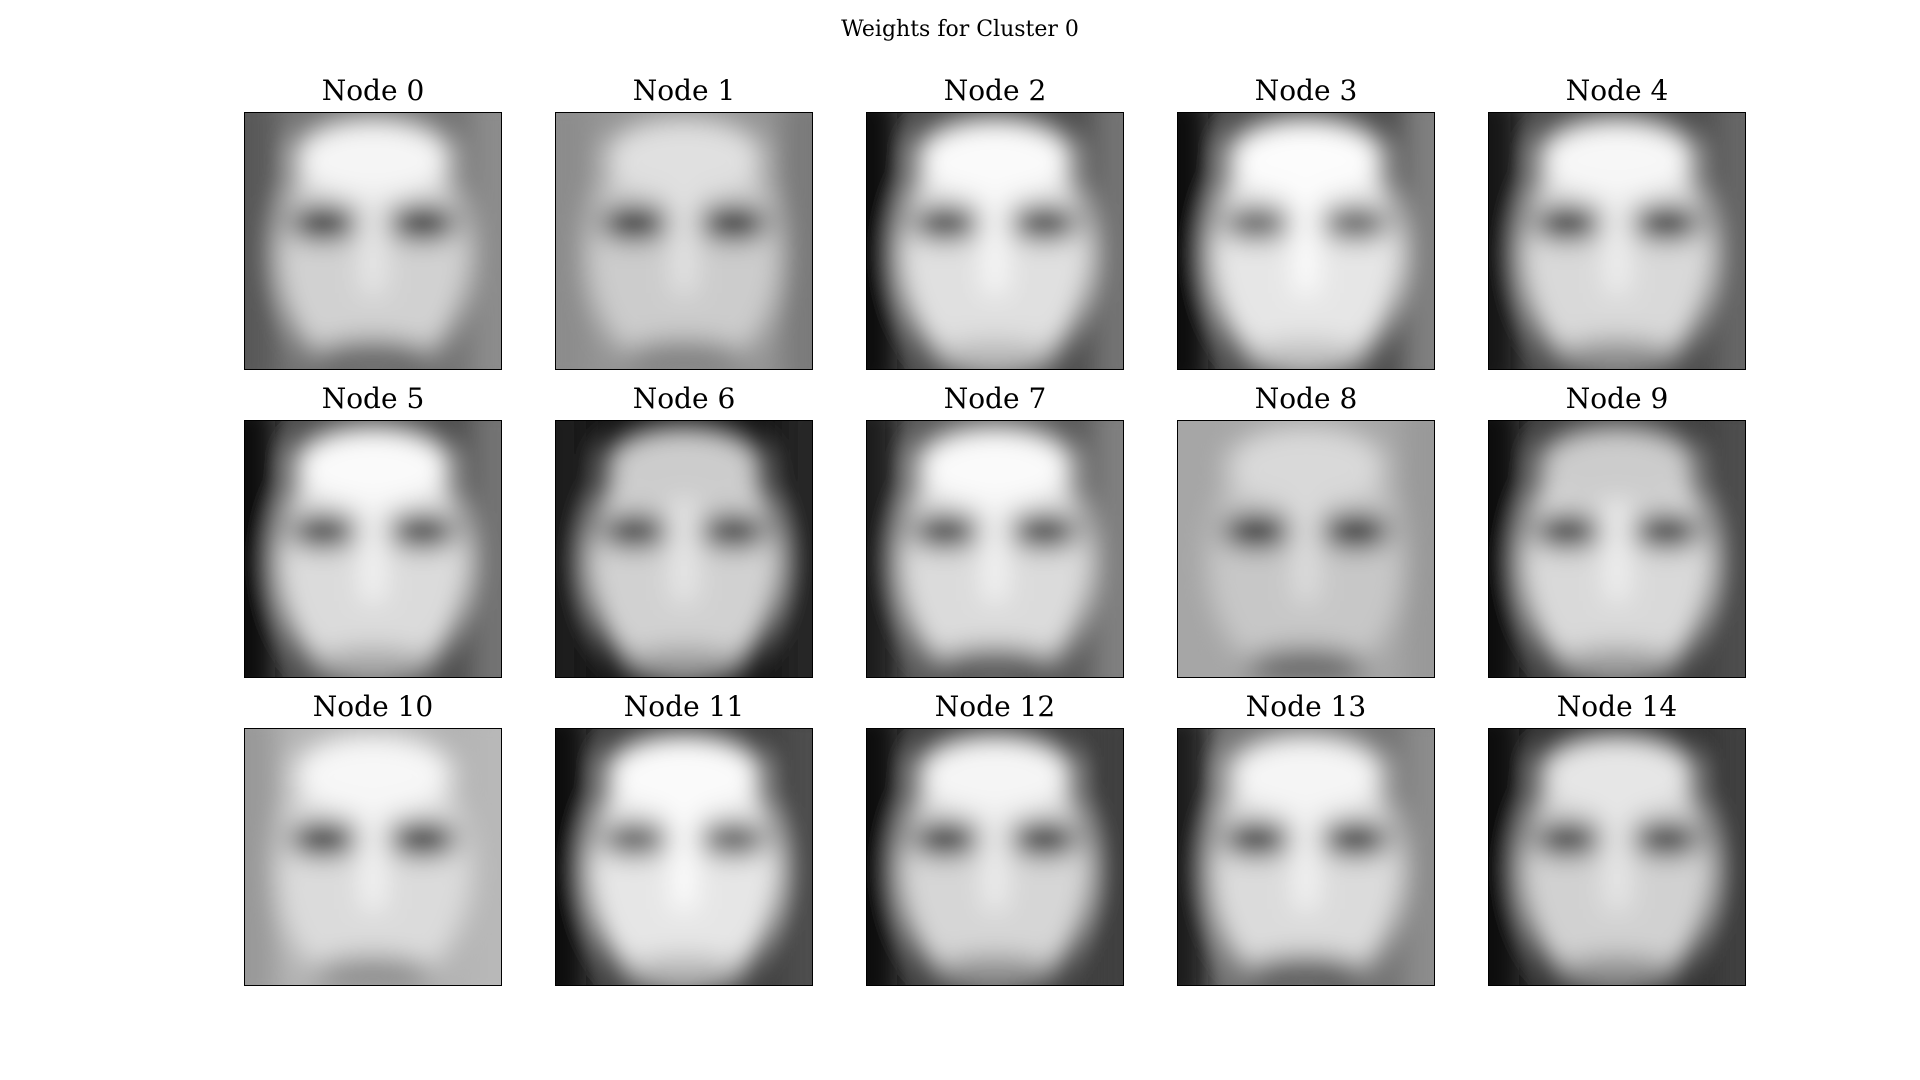 The height and width of the screenshot is (1080, 1920). I want to click on node-panel: Node 4, so click(1617, 222).